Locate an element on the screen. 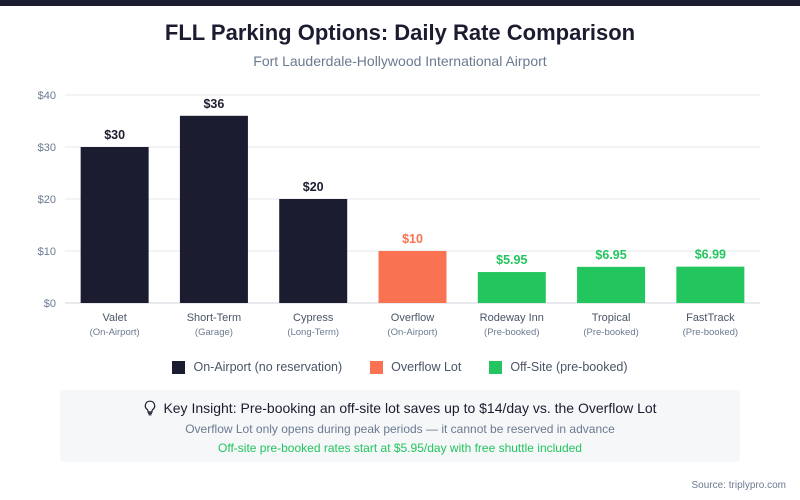 This screenshot has height=500, width=800. y-tick-label: $30 is located at coordinates (47, 148).